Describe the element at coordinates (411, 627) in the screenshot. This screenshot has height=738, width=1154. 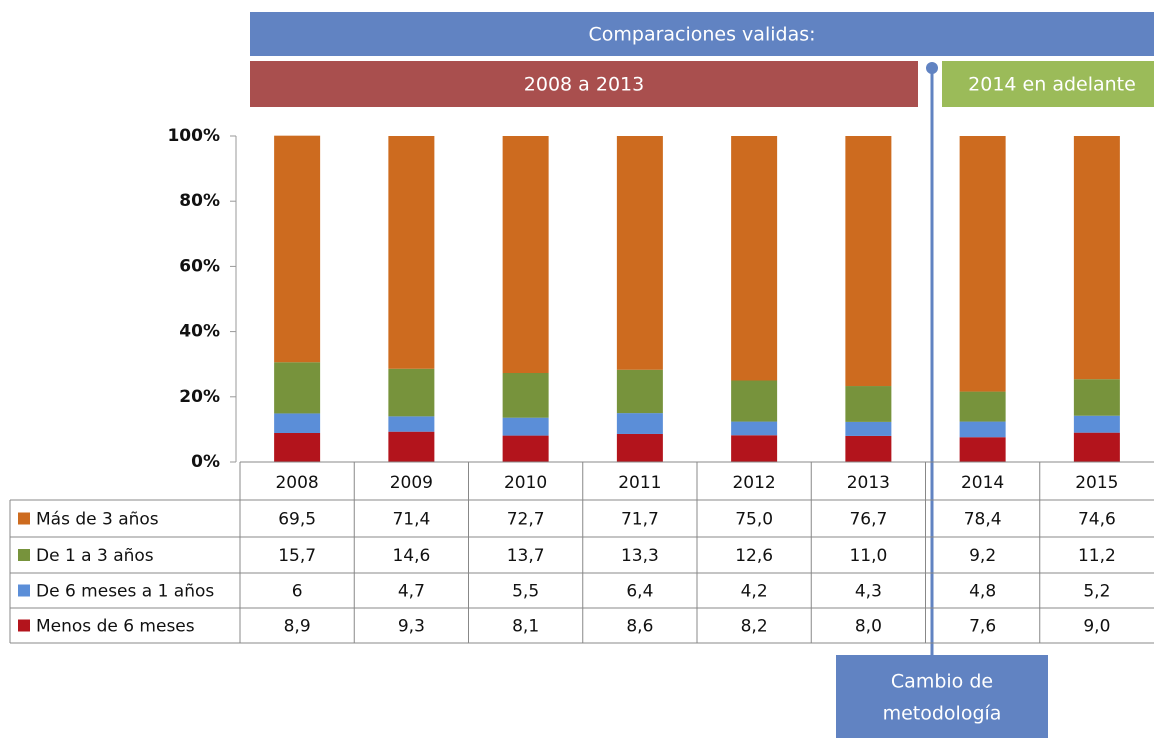
I see `value-label: 9,3` at that location.